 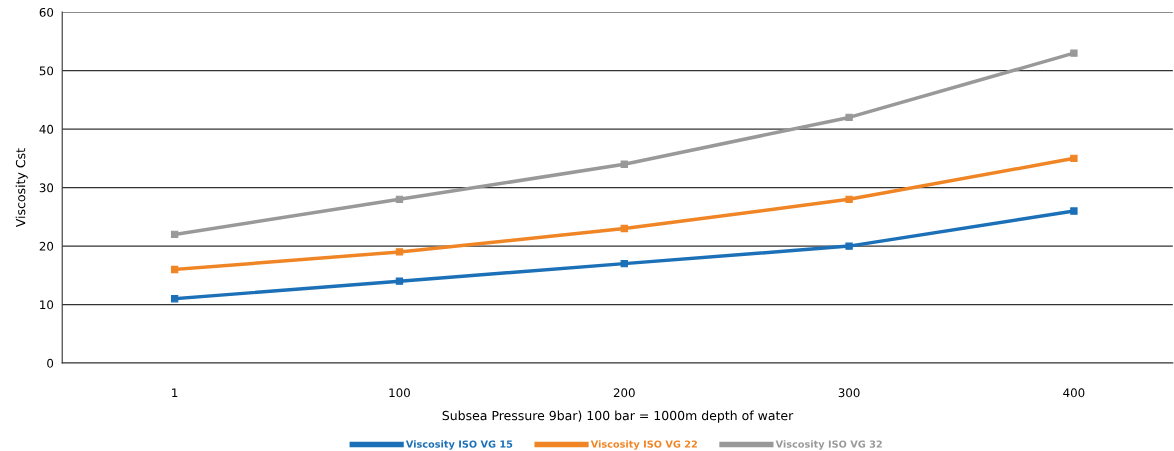 What do you see at coordinates (46, 71) in the screenshot?
I see `y-tick-label: 50` at bounding box center [46, 71].